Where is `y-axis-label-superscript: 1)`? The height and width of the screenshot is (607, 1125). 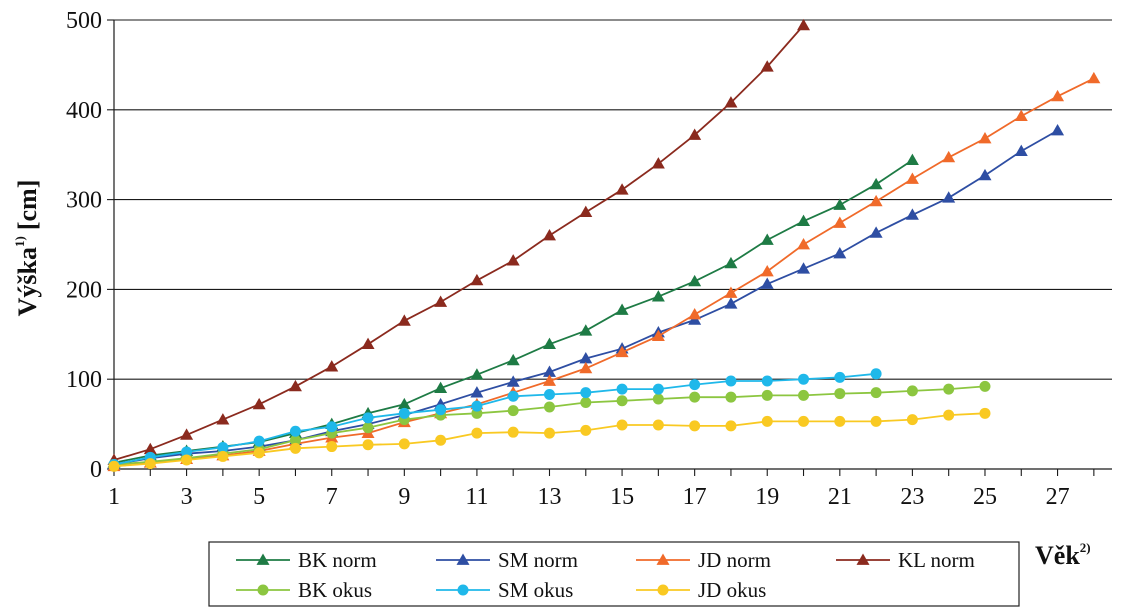
y-axis-label-superscript: 1) is located at coordinates (19, 241).